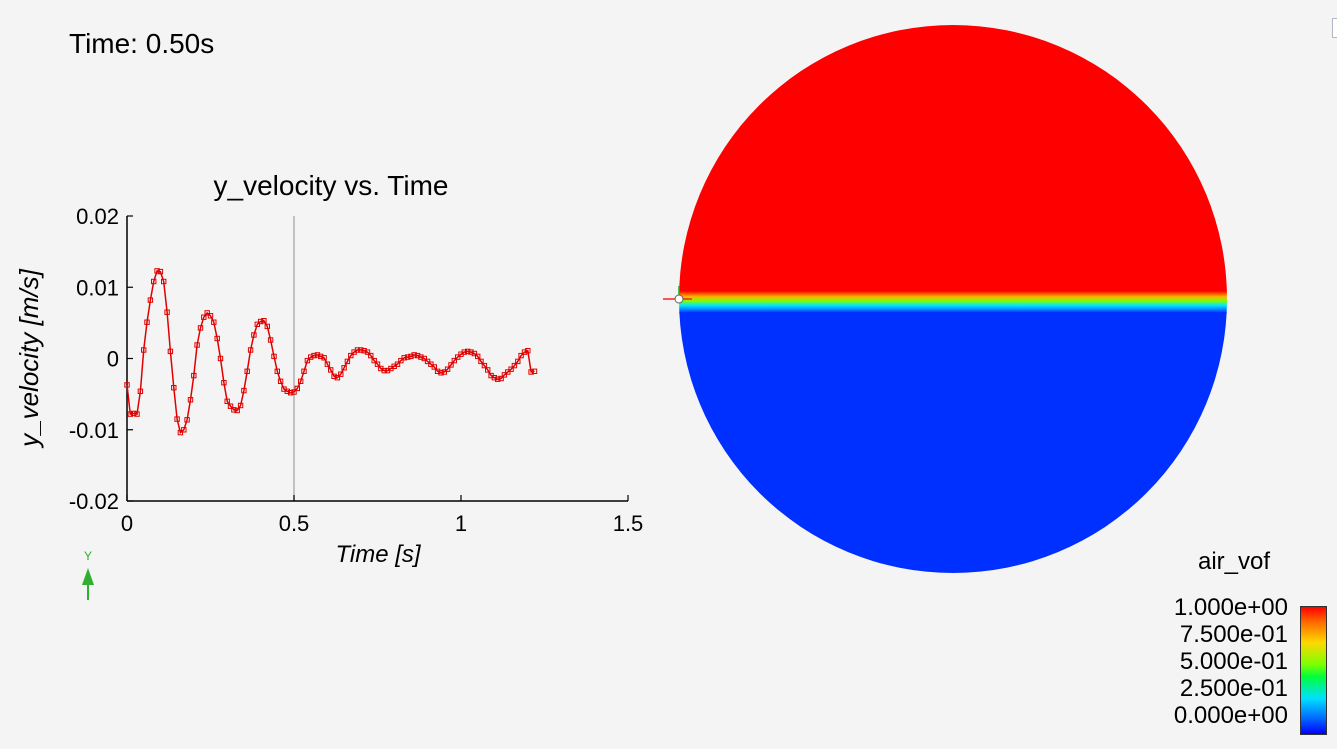  What do you see at coordinates (1230, 715) in the screenshot?
I see `colorbar-level: 0.000e+00` at bounding box center [1230, 715].